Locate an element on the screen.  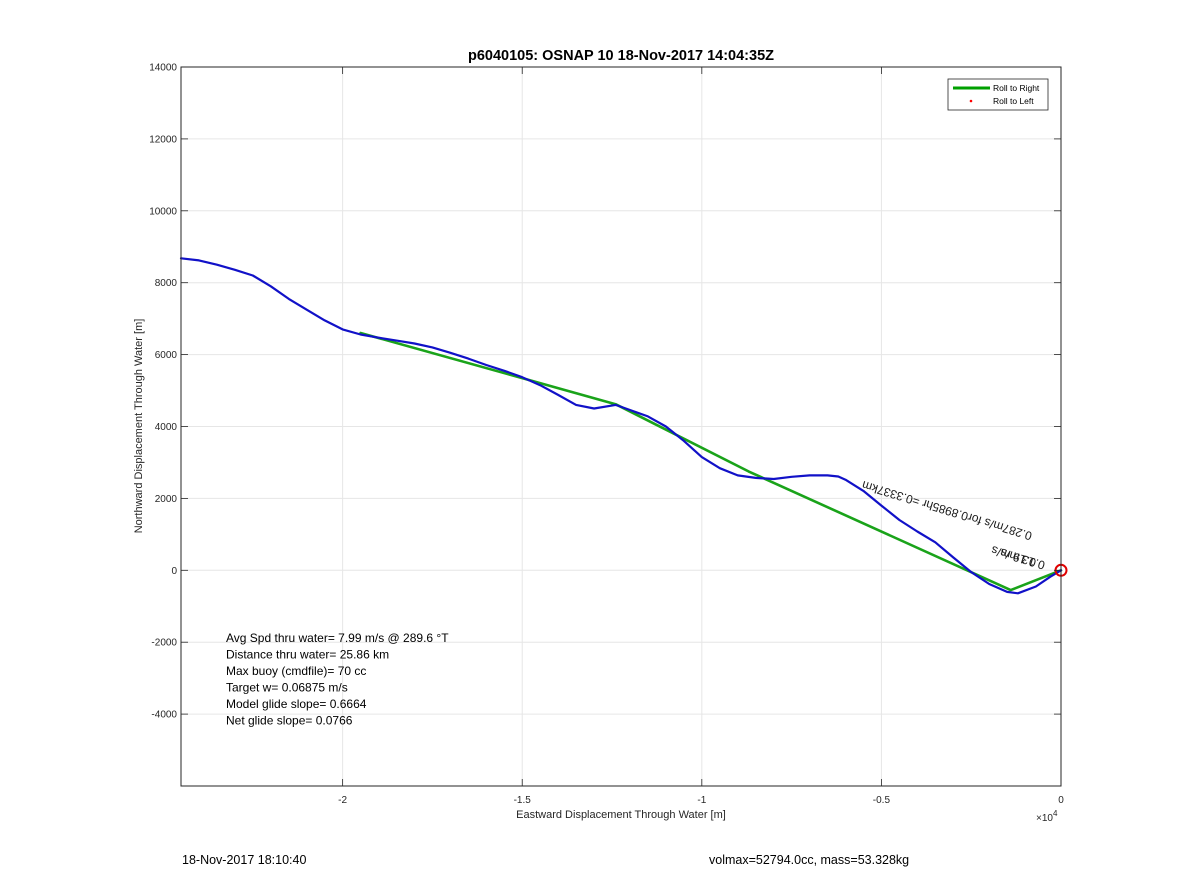
legend-label-roll-right: Roll to Right is located at coordinates (1016, 88).